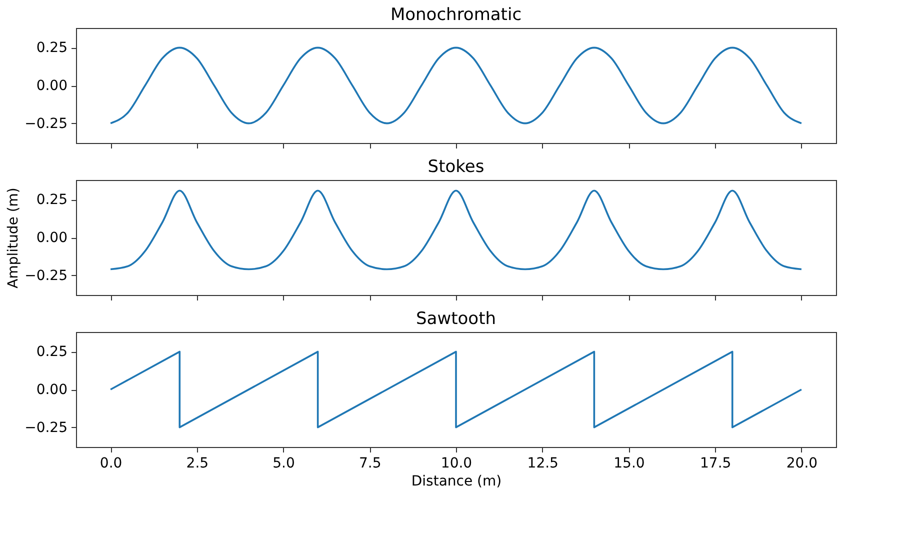 The width and height of the screenshot is (898, 546). I want to click on x-tick-label: 7.5, so click(370, 464).